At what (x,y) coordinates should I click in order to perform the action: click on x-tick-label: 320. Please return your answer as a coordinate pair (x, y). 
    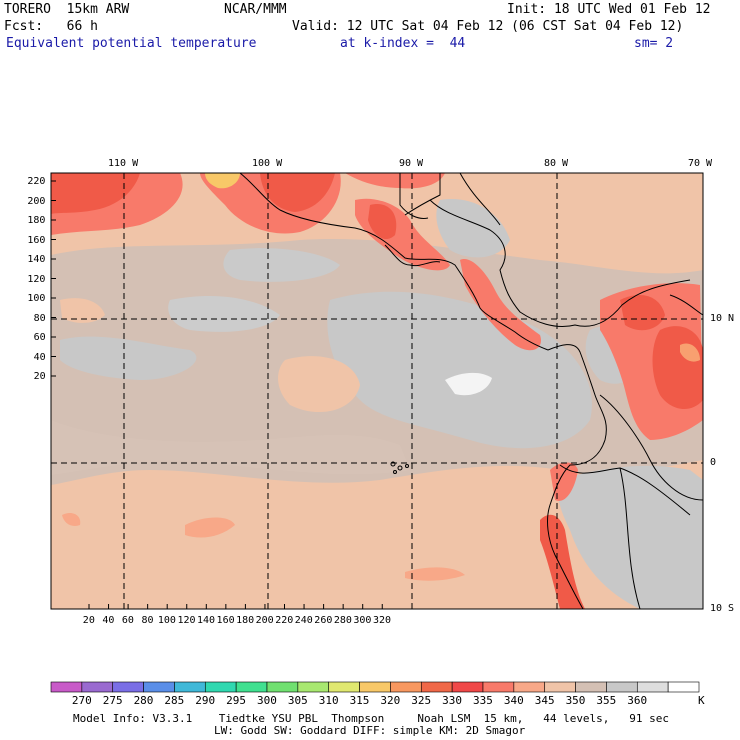
    Looking at the image, I should click on (381, 620).